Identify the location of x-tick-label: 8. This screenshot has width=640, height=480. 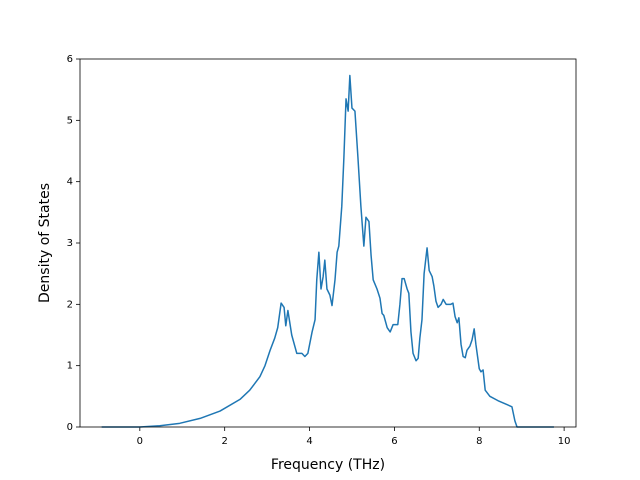
(479, 441).